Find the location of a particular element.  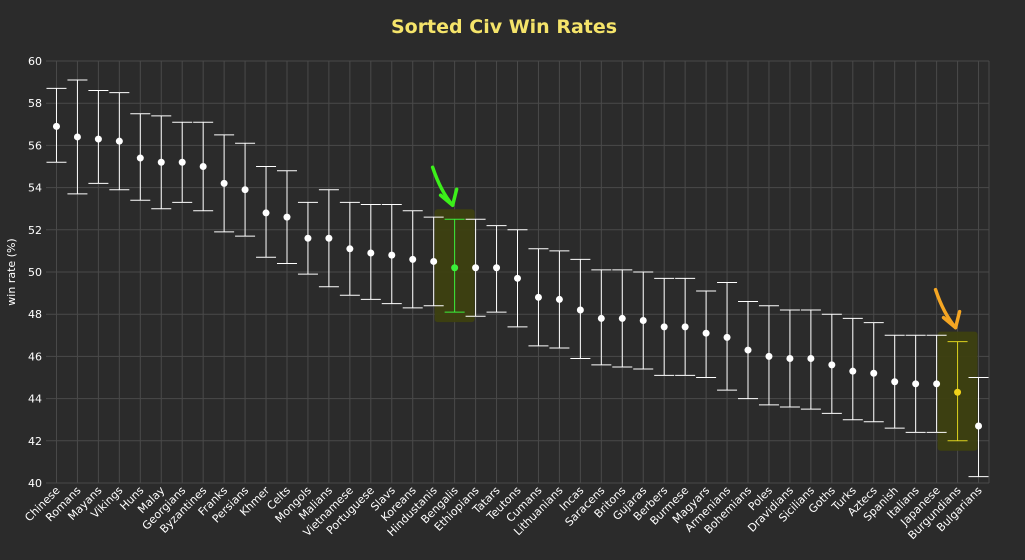

y-tick-label: 50 is located at coordinates (35, 272).